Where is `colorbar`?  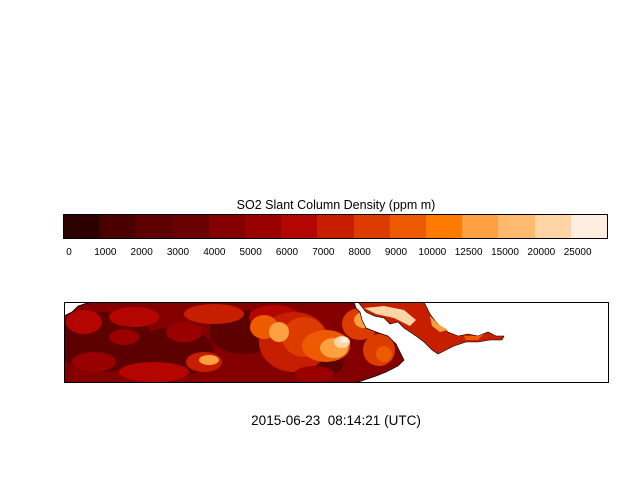 colorbar is located at coordinates (335, 226).